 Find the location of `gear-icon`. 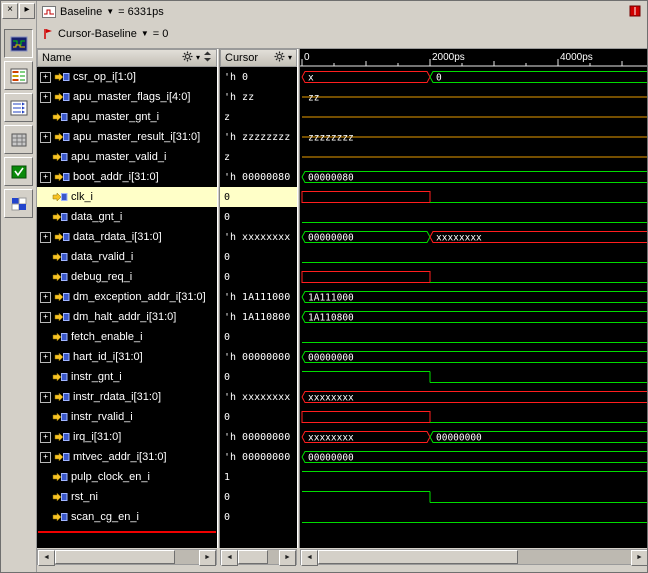

gear-icon is located at coordinates (279, 58).